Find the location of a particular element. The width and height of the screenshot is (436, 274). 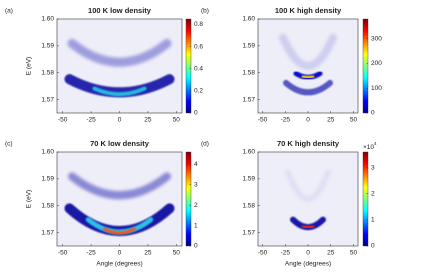

colorbar-tick-label: 200 is located at coordinates (376, 63).